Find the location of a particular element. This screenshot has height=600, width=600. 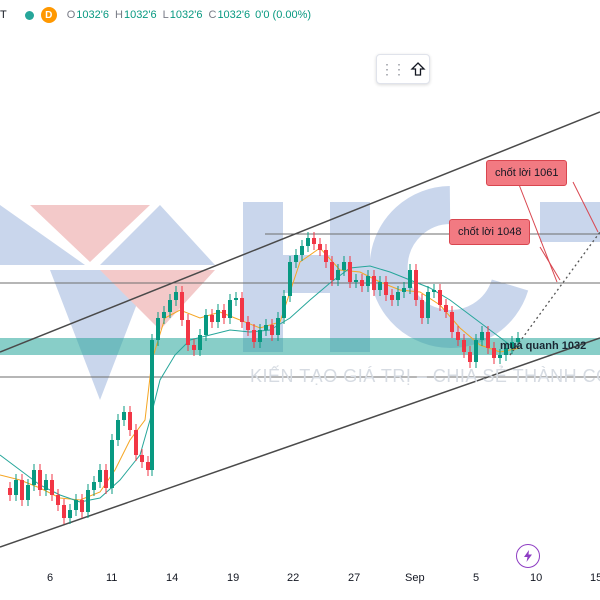

timeframe-badge: D is located at coordinates (48, 15).